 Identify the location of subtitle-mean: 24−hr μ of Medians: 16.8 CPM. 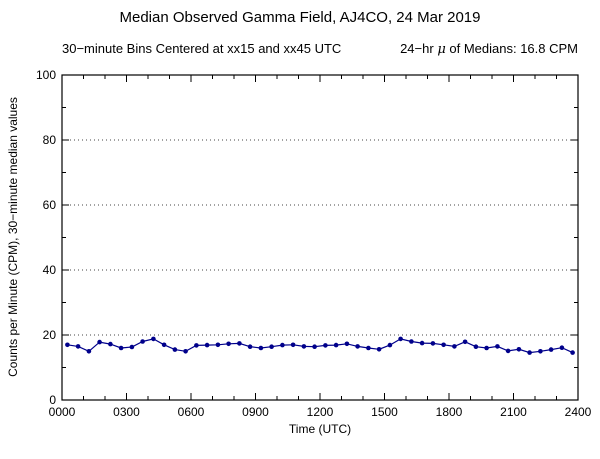
(489, 49).